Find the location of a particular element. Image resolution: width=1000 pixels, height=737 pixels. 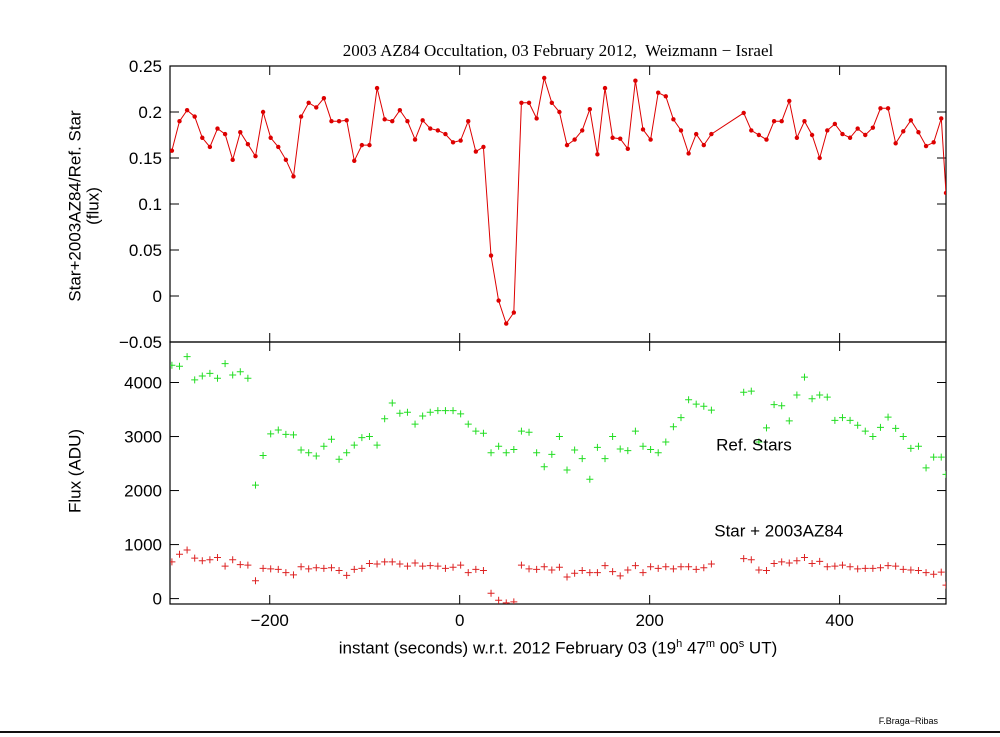

bottom-y-tick-label: 0 is located at coordinates (157, 599).